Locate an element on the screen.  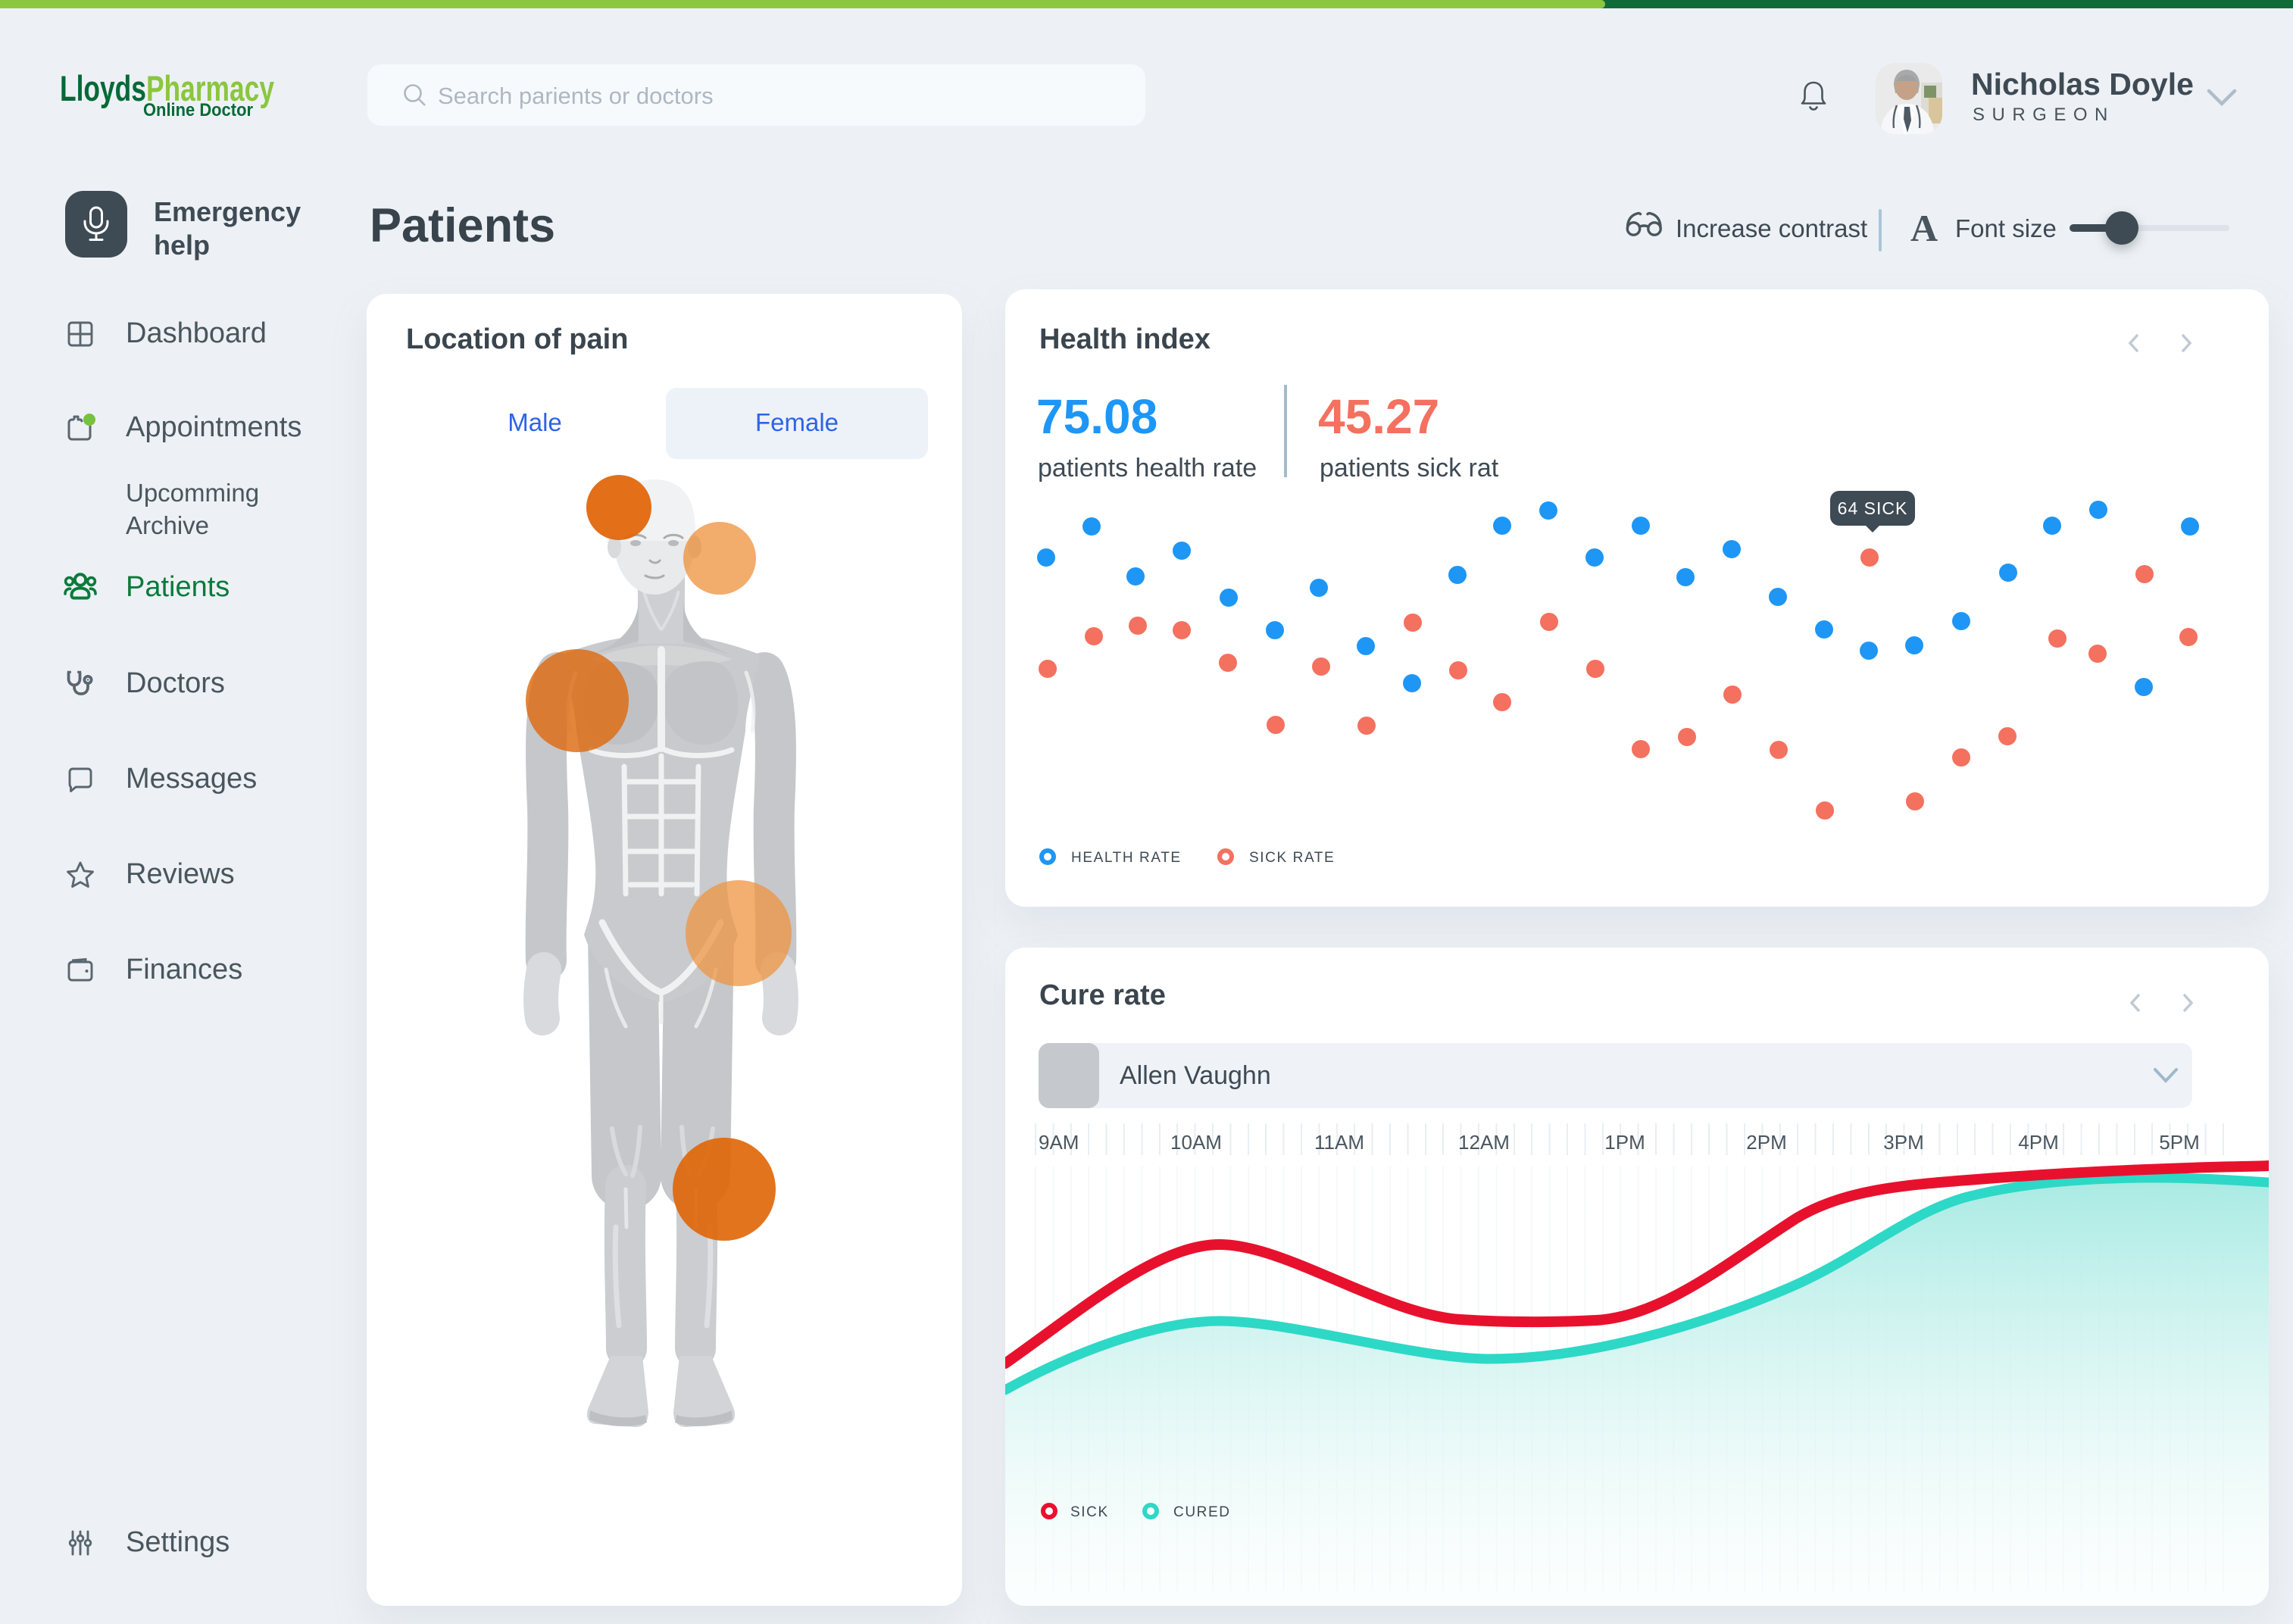
svg-text: Online Doctor is located at coordinates (198, 110).